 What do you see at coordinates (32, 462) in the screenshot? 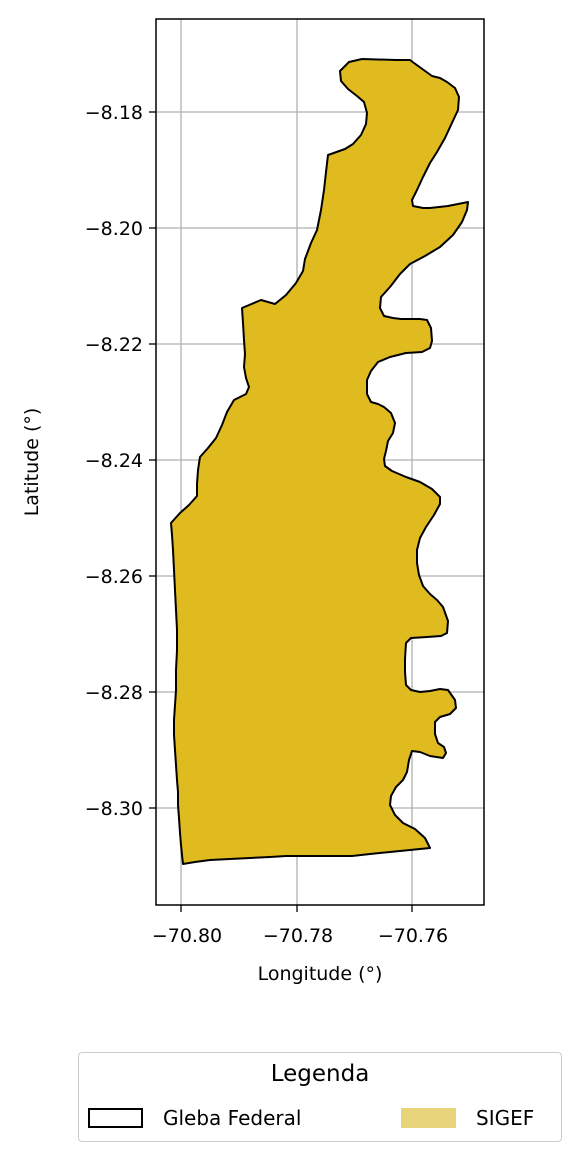
I see `y-axis-label: Latitude (°)` at bounding box center [32, 462].